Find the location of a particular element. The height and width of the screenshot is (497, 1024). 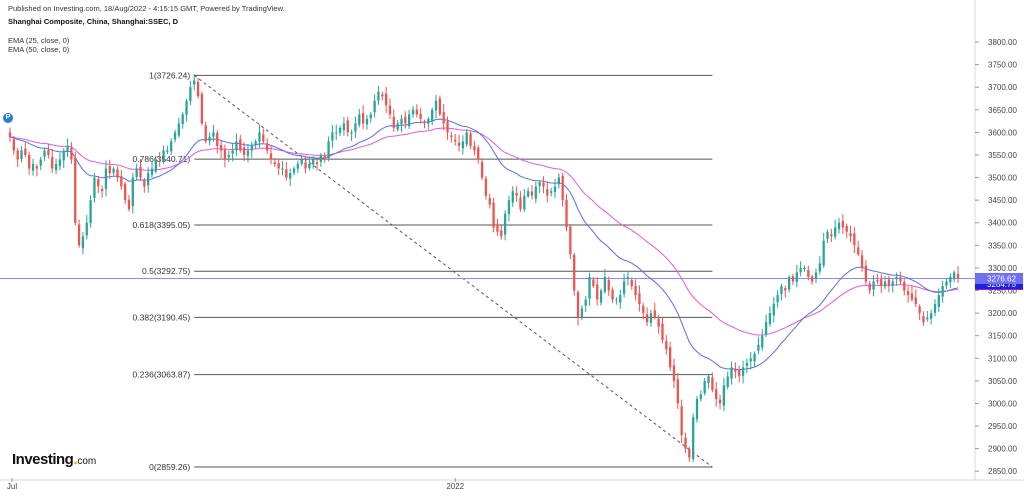

y-tick-label: 3600.00 is located at coordinates (1002, 132).